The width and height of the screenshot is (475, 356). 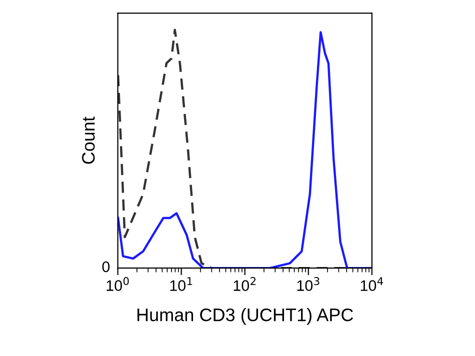 What do you see at coordinates (245, 316) in the screenshot?
I see `x-axis-title: Human CD3 (UCHT1) APC` at bounding box center [245, 316].